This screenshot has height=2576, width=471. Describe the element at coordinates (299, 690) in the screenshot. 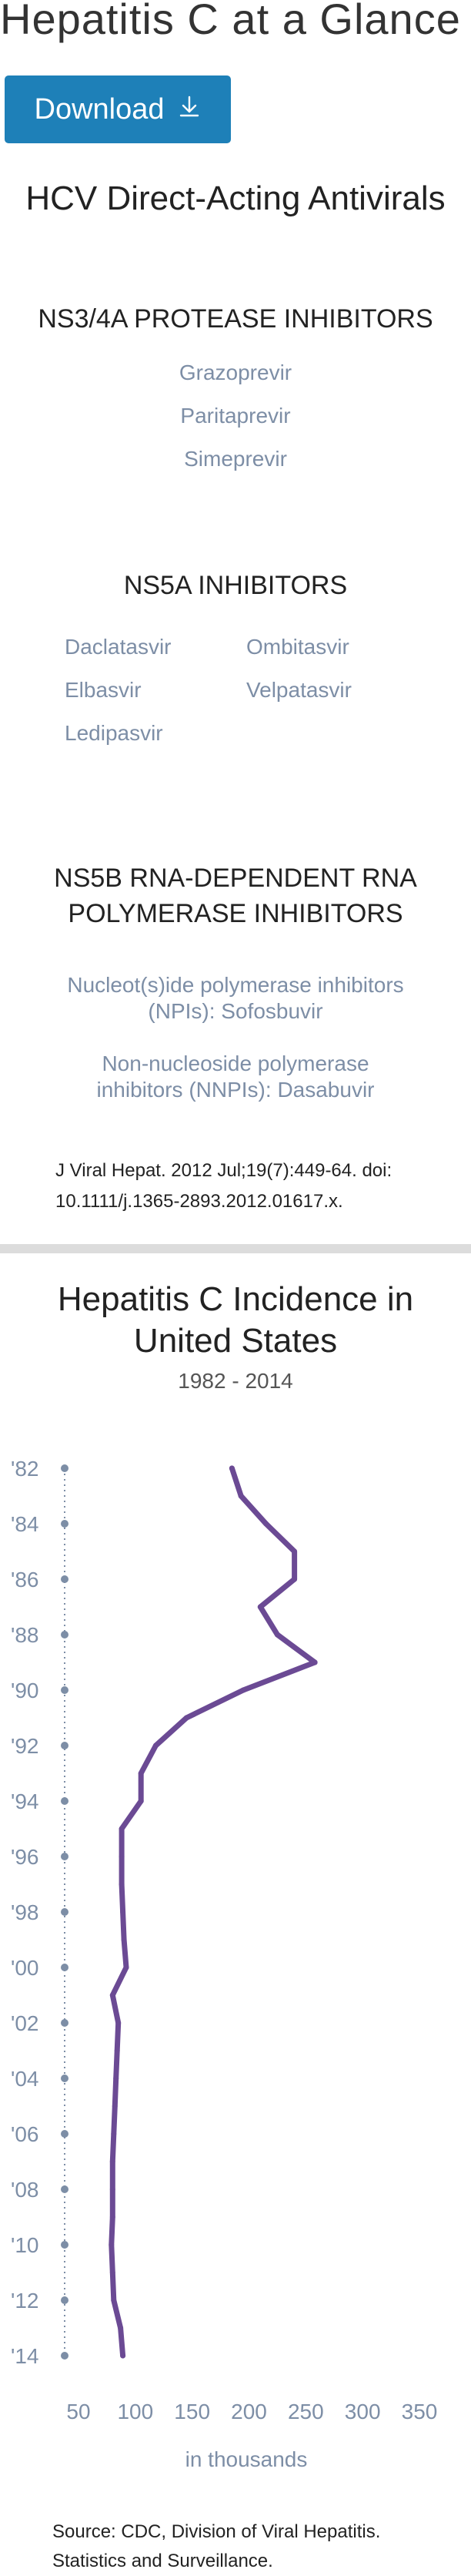

I see `drug-velpatasvir: Velpatasvir` at that location.